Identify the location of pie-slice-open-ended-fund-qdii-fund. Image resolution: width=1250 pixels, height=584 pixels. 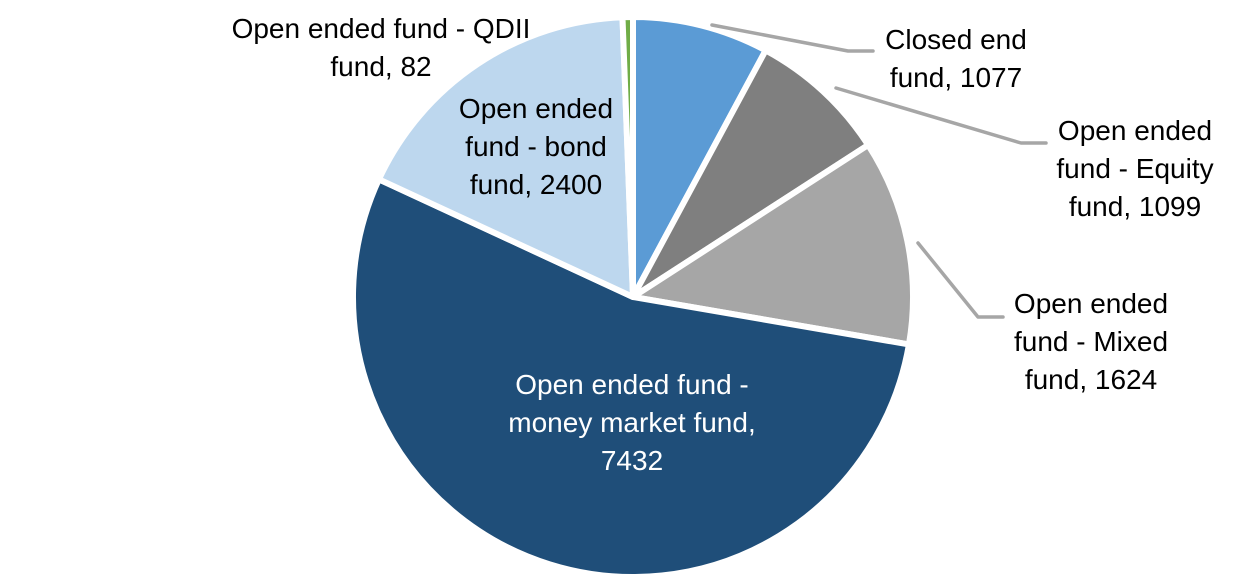
(627, 157).